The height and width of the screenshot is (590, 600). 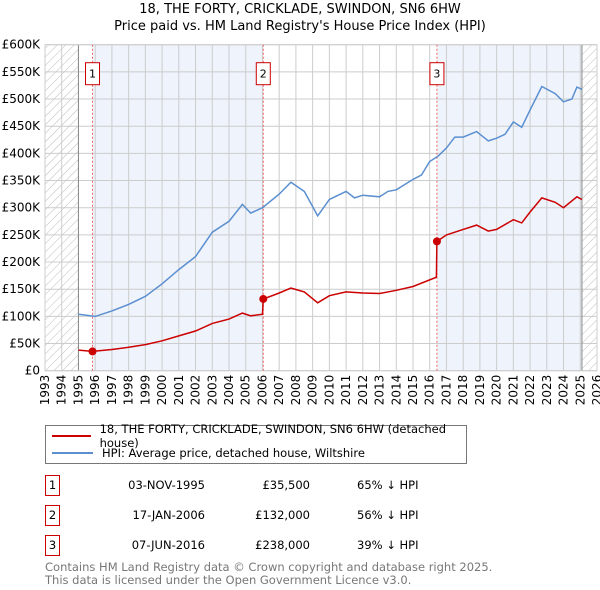 What do you see at coordinates (169, 515) in the screenshot?
I see `date: 17-JAN-2006` at bounding box center [169, 515].